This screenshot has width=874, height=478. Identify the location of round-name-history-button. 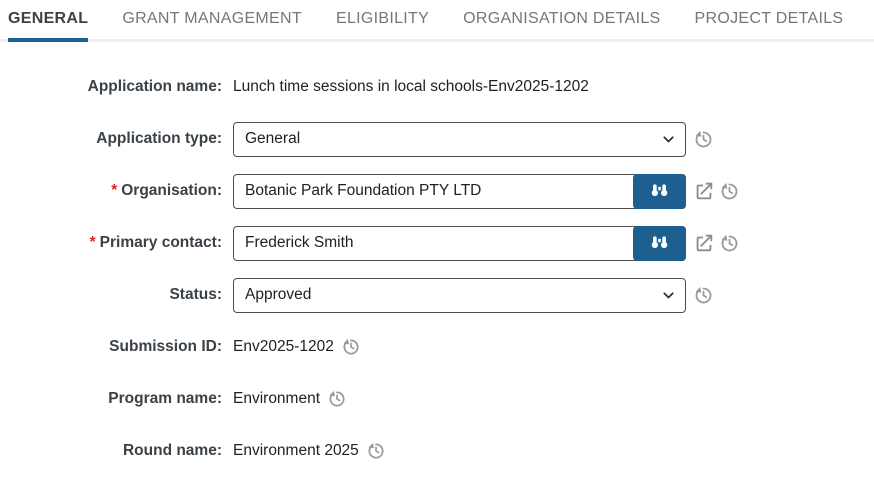
(376, 451).